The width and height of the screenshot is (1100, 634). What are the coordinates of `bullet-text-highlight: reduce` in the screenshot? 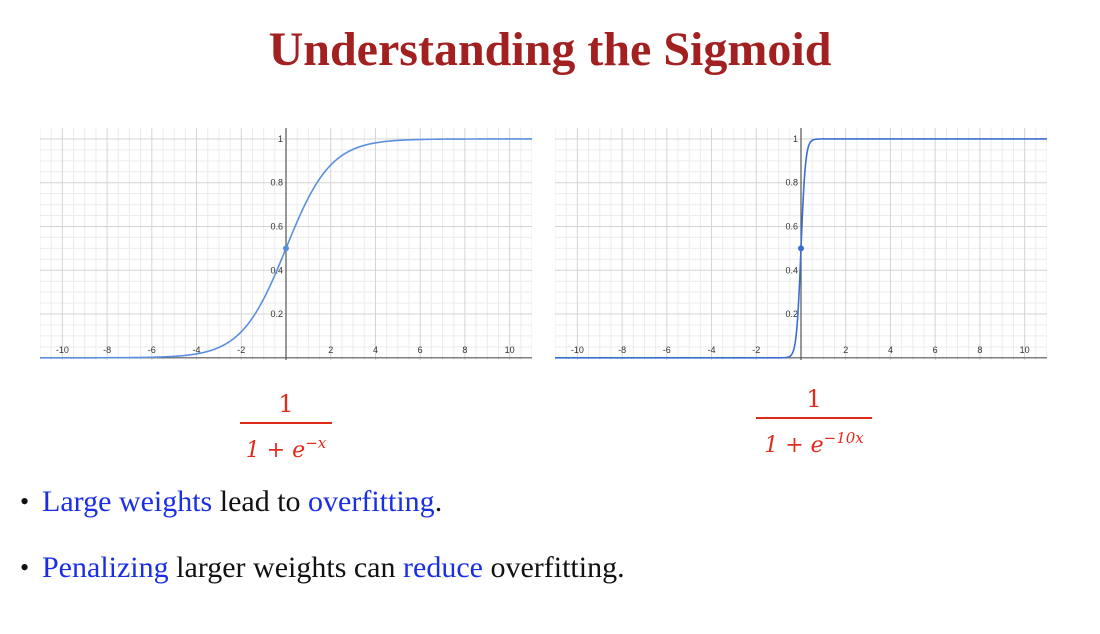 It's located at (443, 567).